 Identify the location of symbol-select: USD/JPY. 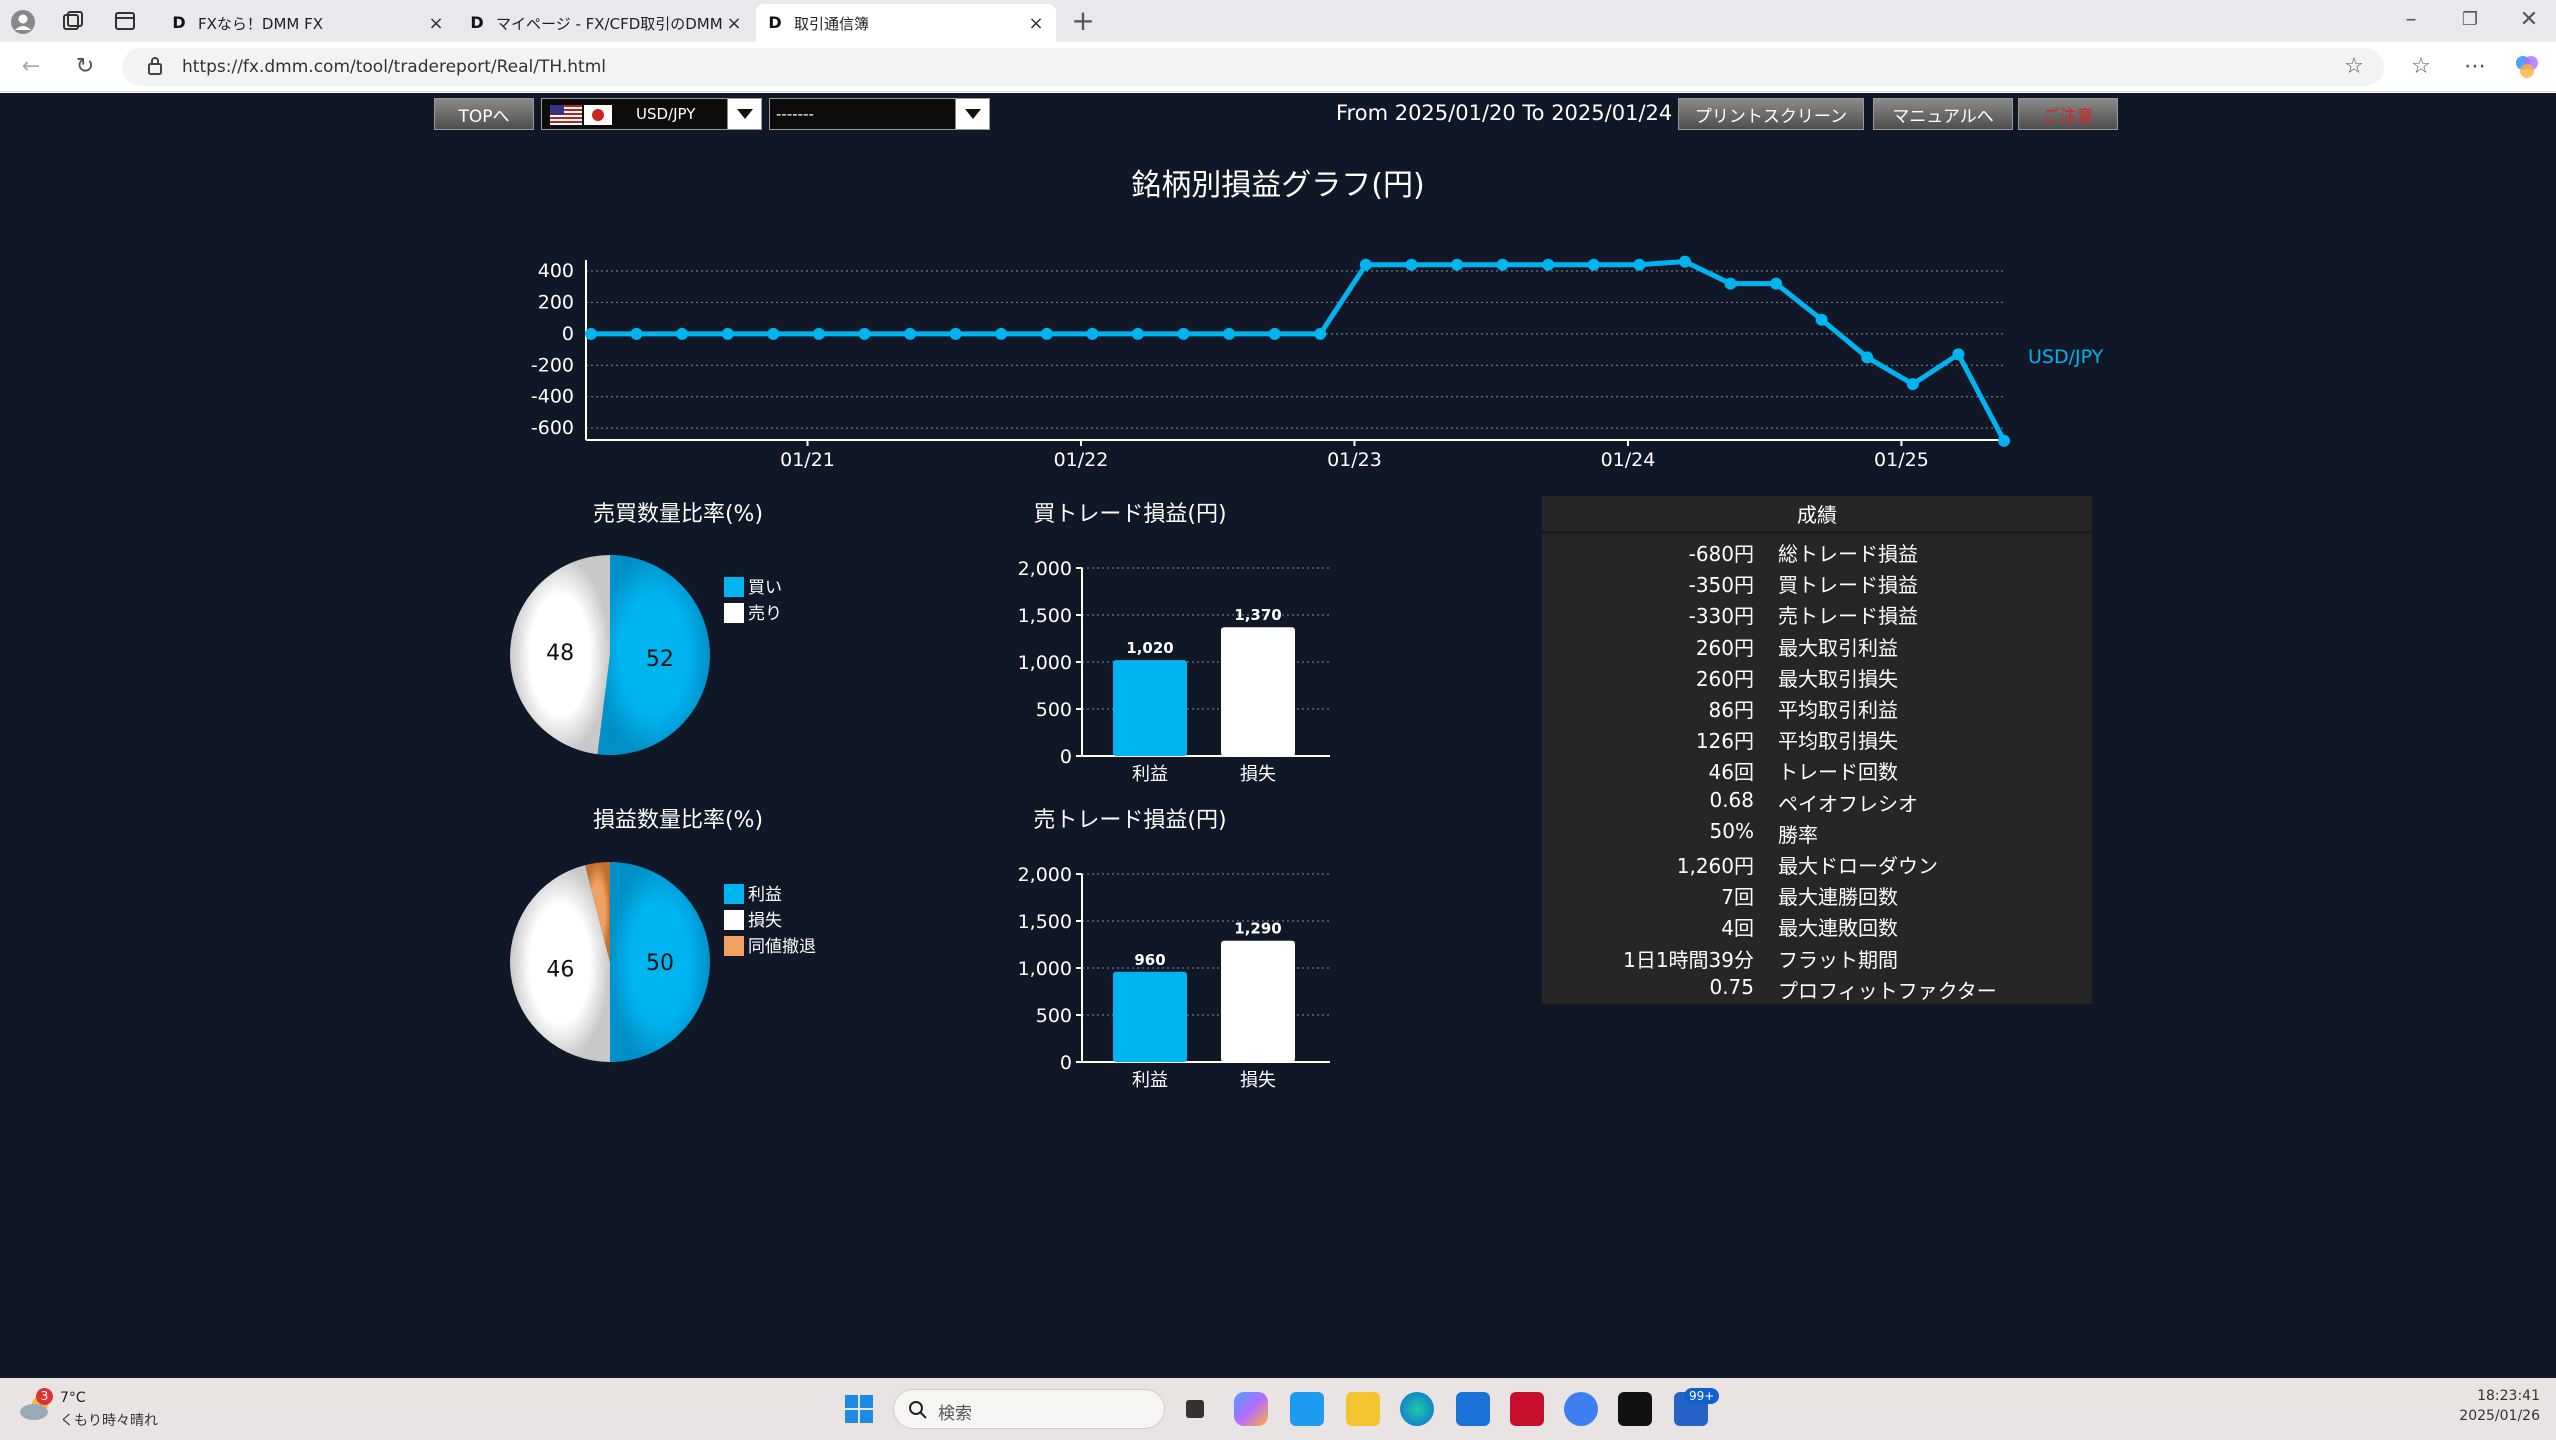
(651, 114).